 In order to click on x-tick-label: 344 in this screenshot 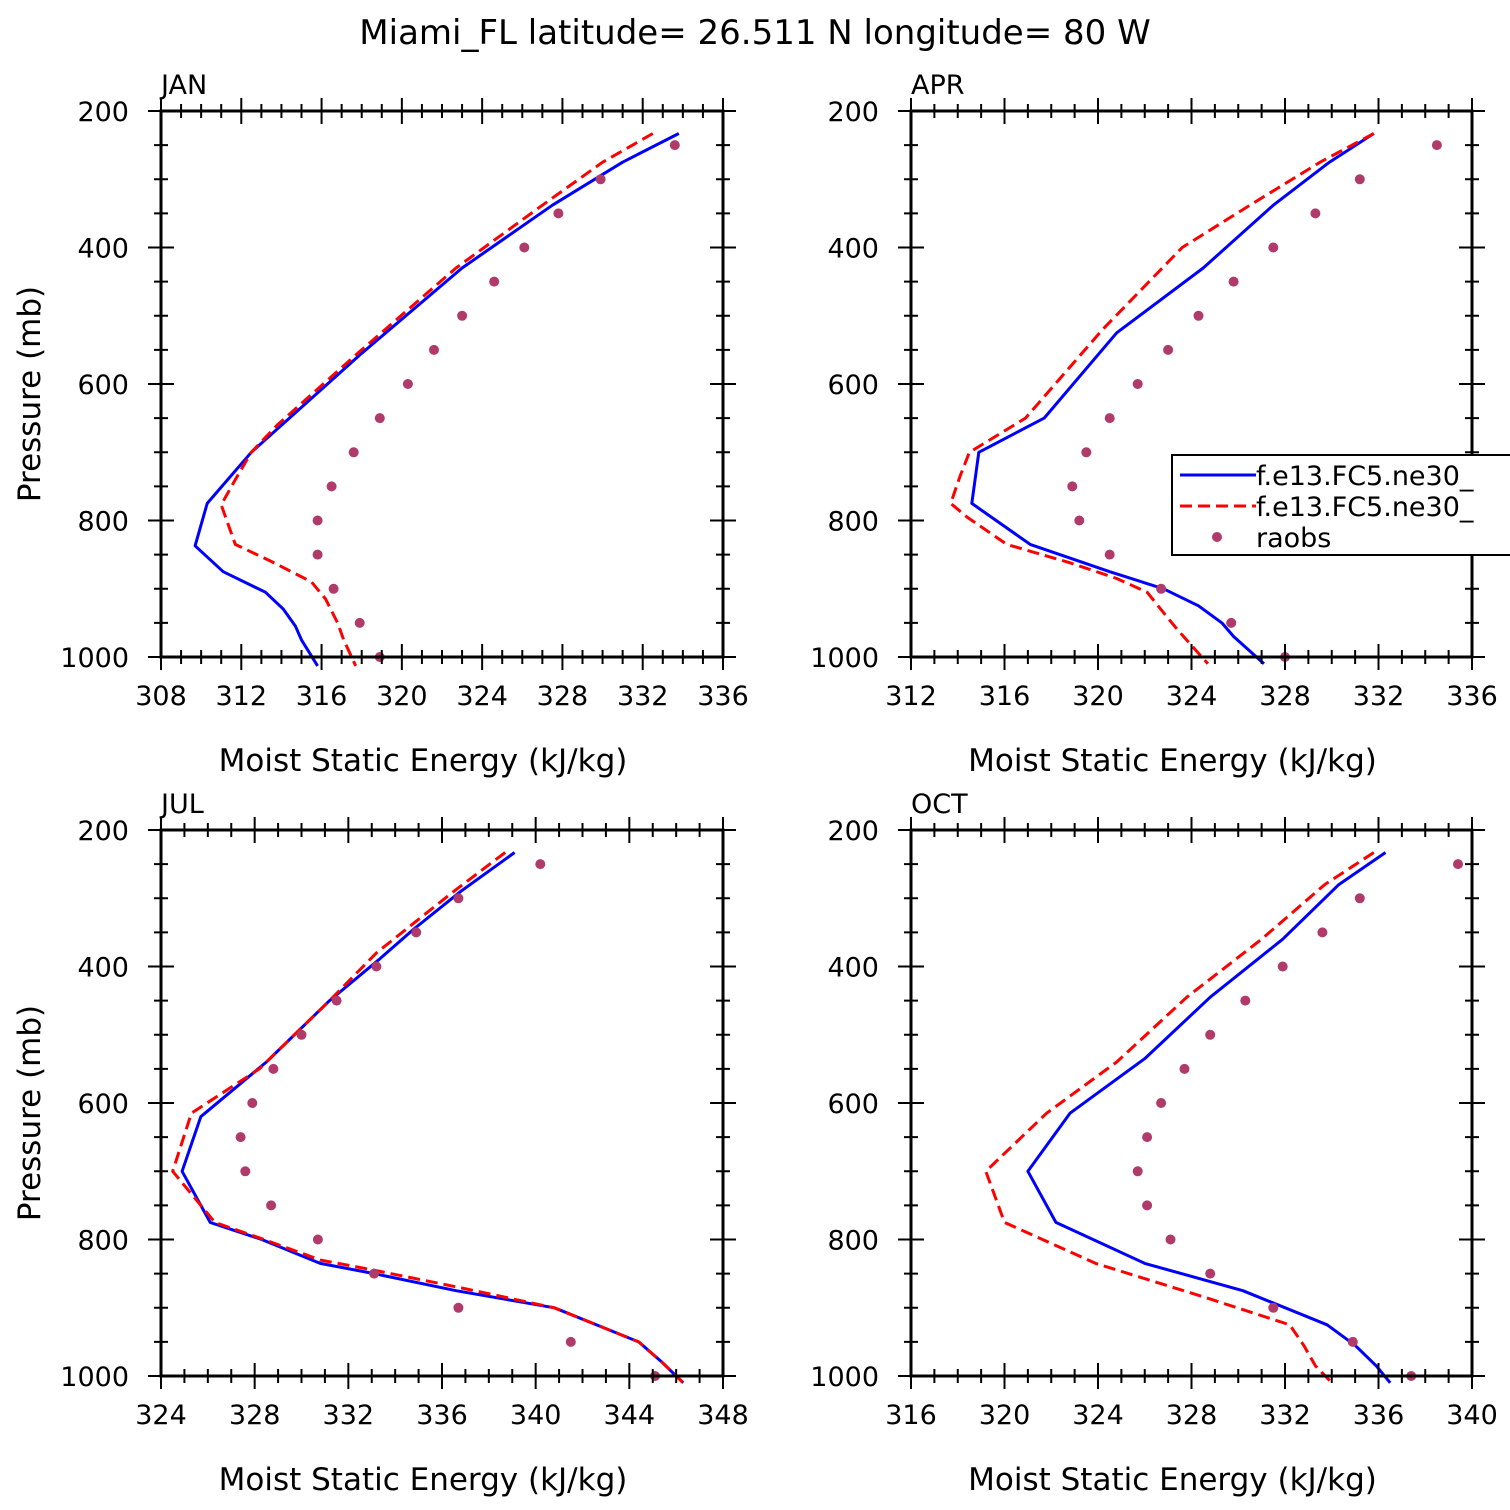, I will do `click(630, 1415)`.